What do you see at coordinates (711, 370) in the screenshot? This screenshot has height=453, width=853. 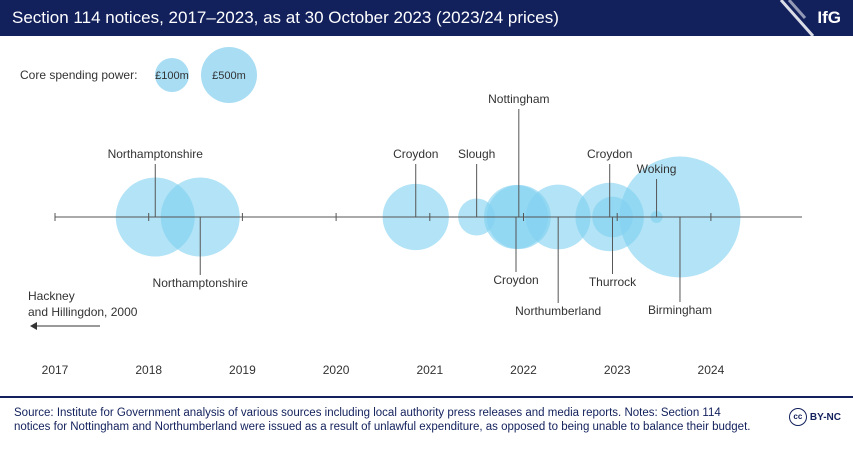 I see `x-axis-tick-label: 2024` at bounding box center [711, 370].